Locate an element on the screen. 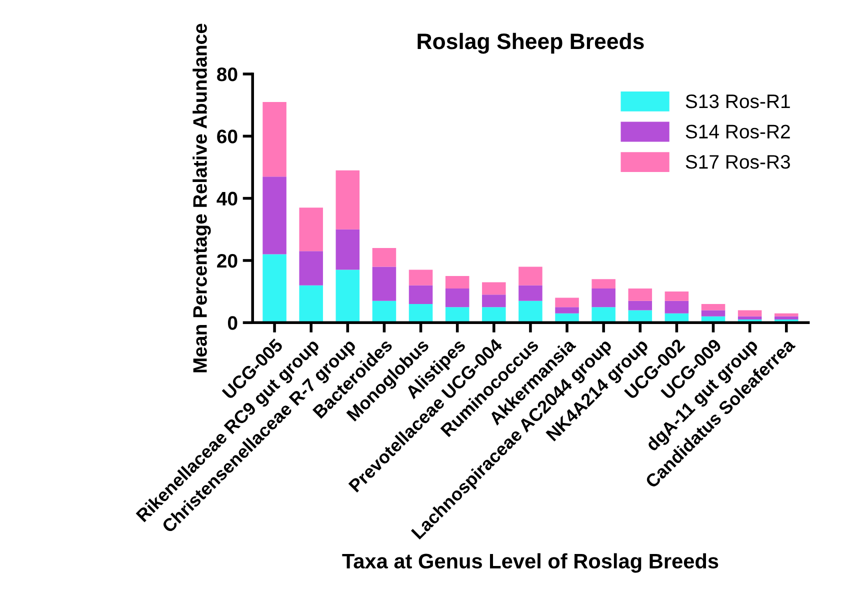 The width and height of the screenshot is (842, 592). chart-title: Roslag Sheep Breeds is located at coordinates (531, 43).